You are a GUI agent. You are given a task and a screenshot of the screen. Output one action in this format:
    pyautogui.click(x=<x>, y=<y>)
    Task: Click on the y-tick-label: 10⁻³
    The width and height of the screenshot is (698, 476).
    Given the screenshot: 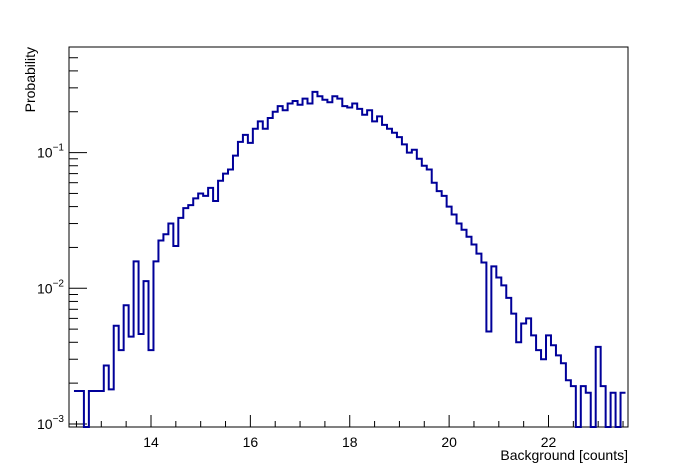 What is the action you would take?
    pyautogui.click(x=50, y=423)
    